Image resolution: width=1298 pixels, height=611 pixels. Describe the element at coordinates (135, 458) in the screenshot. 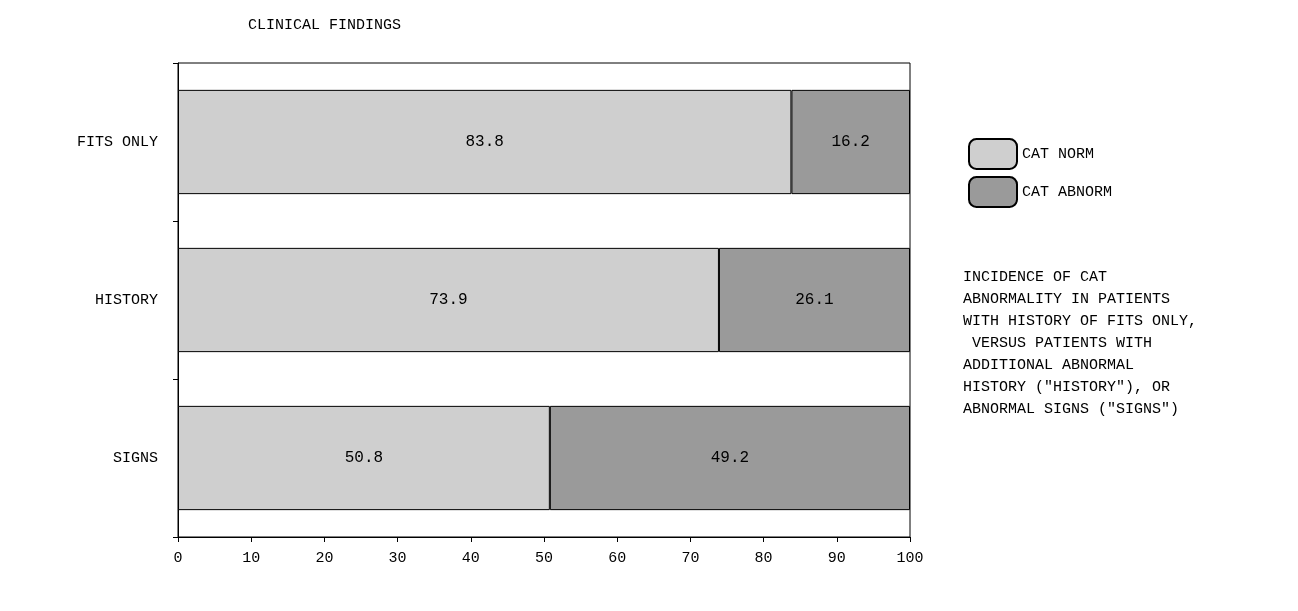

I see `y-tick-label: SIGNS` at that location.